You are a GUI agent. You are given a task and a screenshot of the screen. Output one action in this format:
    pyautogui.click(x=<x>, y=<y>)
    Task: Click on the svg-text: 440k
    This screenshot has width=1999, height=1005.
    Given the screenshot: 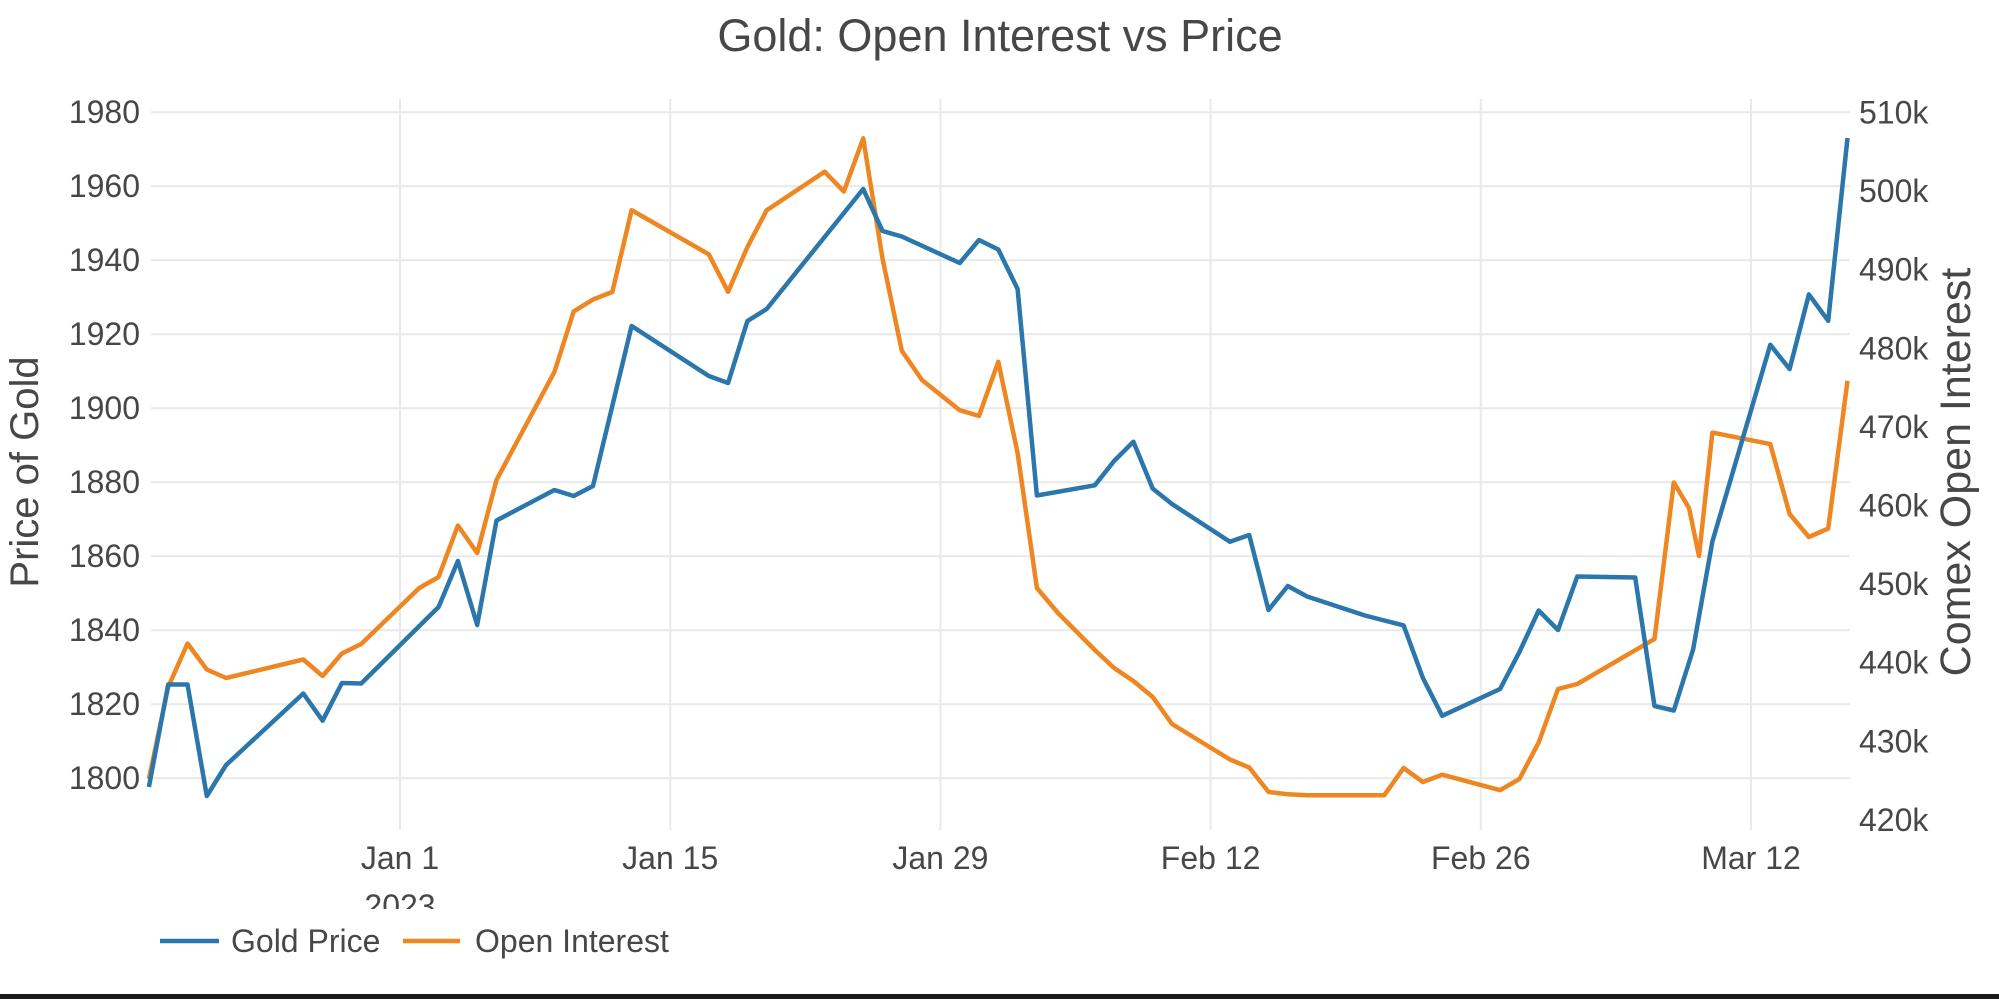 What is the action you would take?
    pyautogui.click(x=1894, y=663)
    